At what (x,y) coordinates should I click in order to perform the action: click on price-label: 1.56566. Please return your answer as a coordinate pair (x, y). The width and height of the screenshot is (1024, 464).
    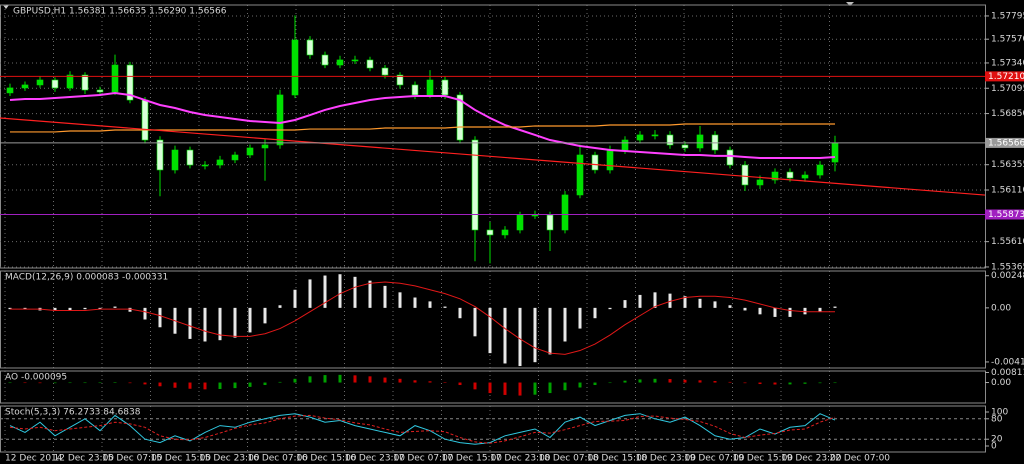
    Looking at the image, I should click on (1006, 143).